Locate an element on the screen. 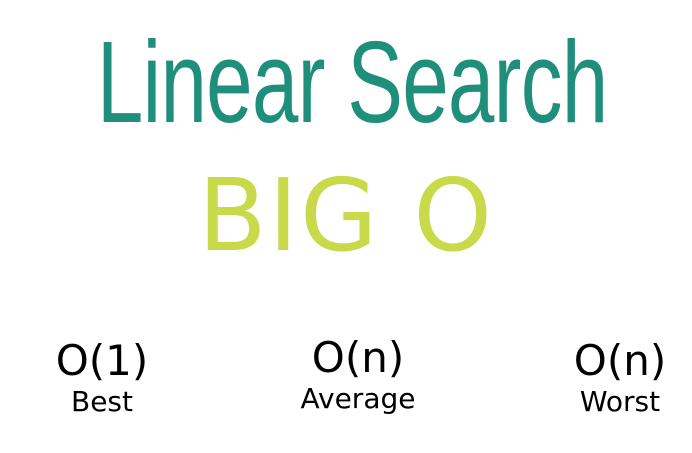 This screenshot has width=692, height=453. page-subtitle: BIG O is located at coordinates (346, 215).